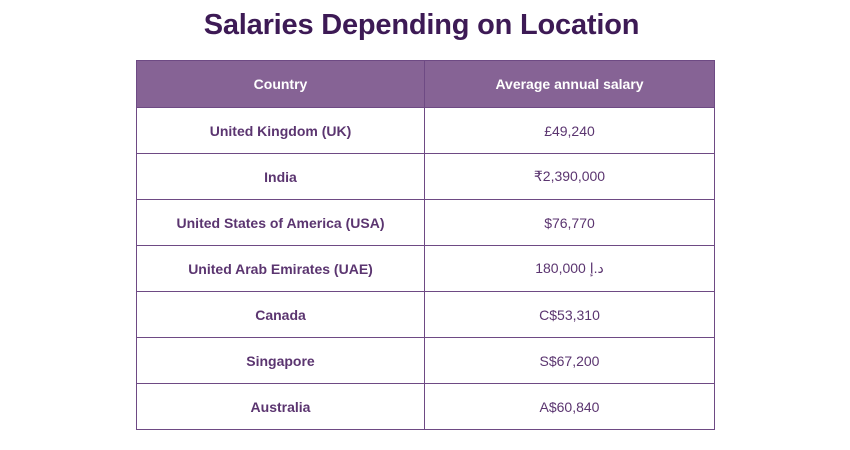  I want to click on salary-cell: C$53,310, so click(569, 314).